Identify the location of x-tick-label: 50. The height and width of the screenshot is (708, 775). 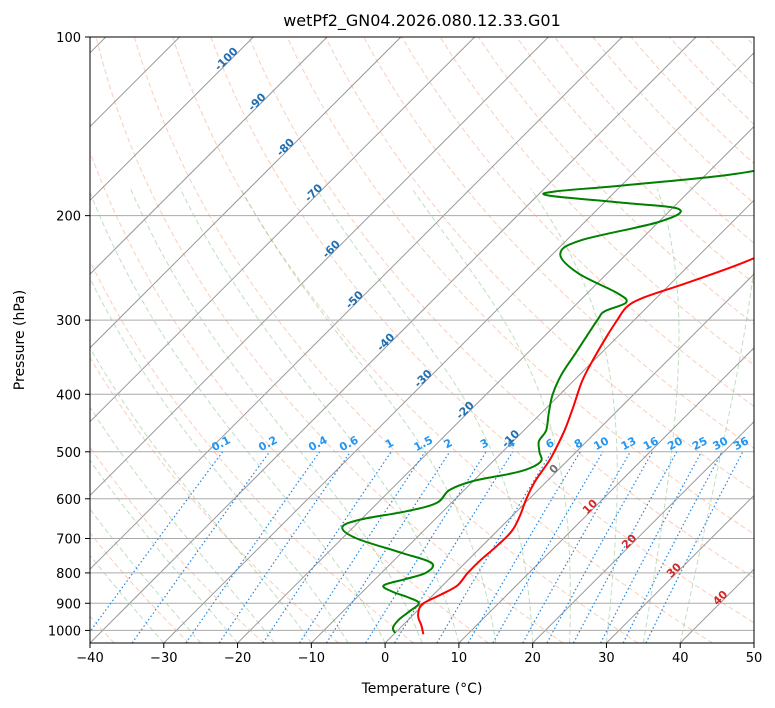
(754, 658).